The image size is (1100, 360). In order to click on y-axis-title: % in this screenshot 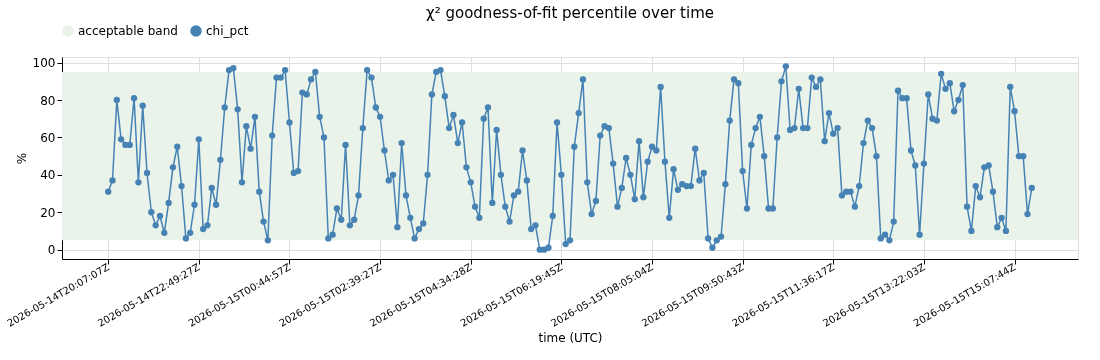, I will do `click(21, 158)`.